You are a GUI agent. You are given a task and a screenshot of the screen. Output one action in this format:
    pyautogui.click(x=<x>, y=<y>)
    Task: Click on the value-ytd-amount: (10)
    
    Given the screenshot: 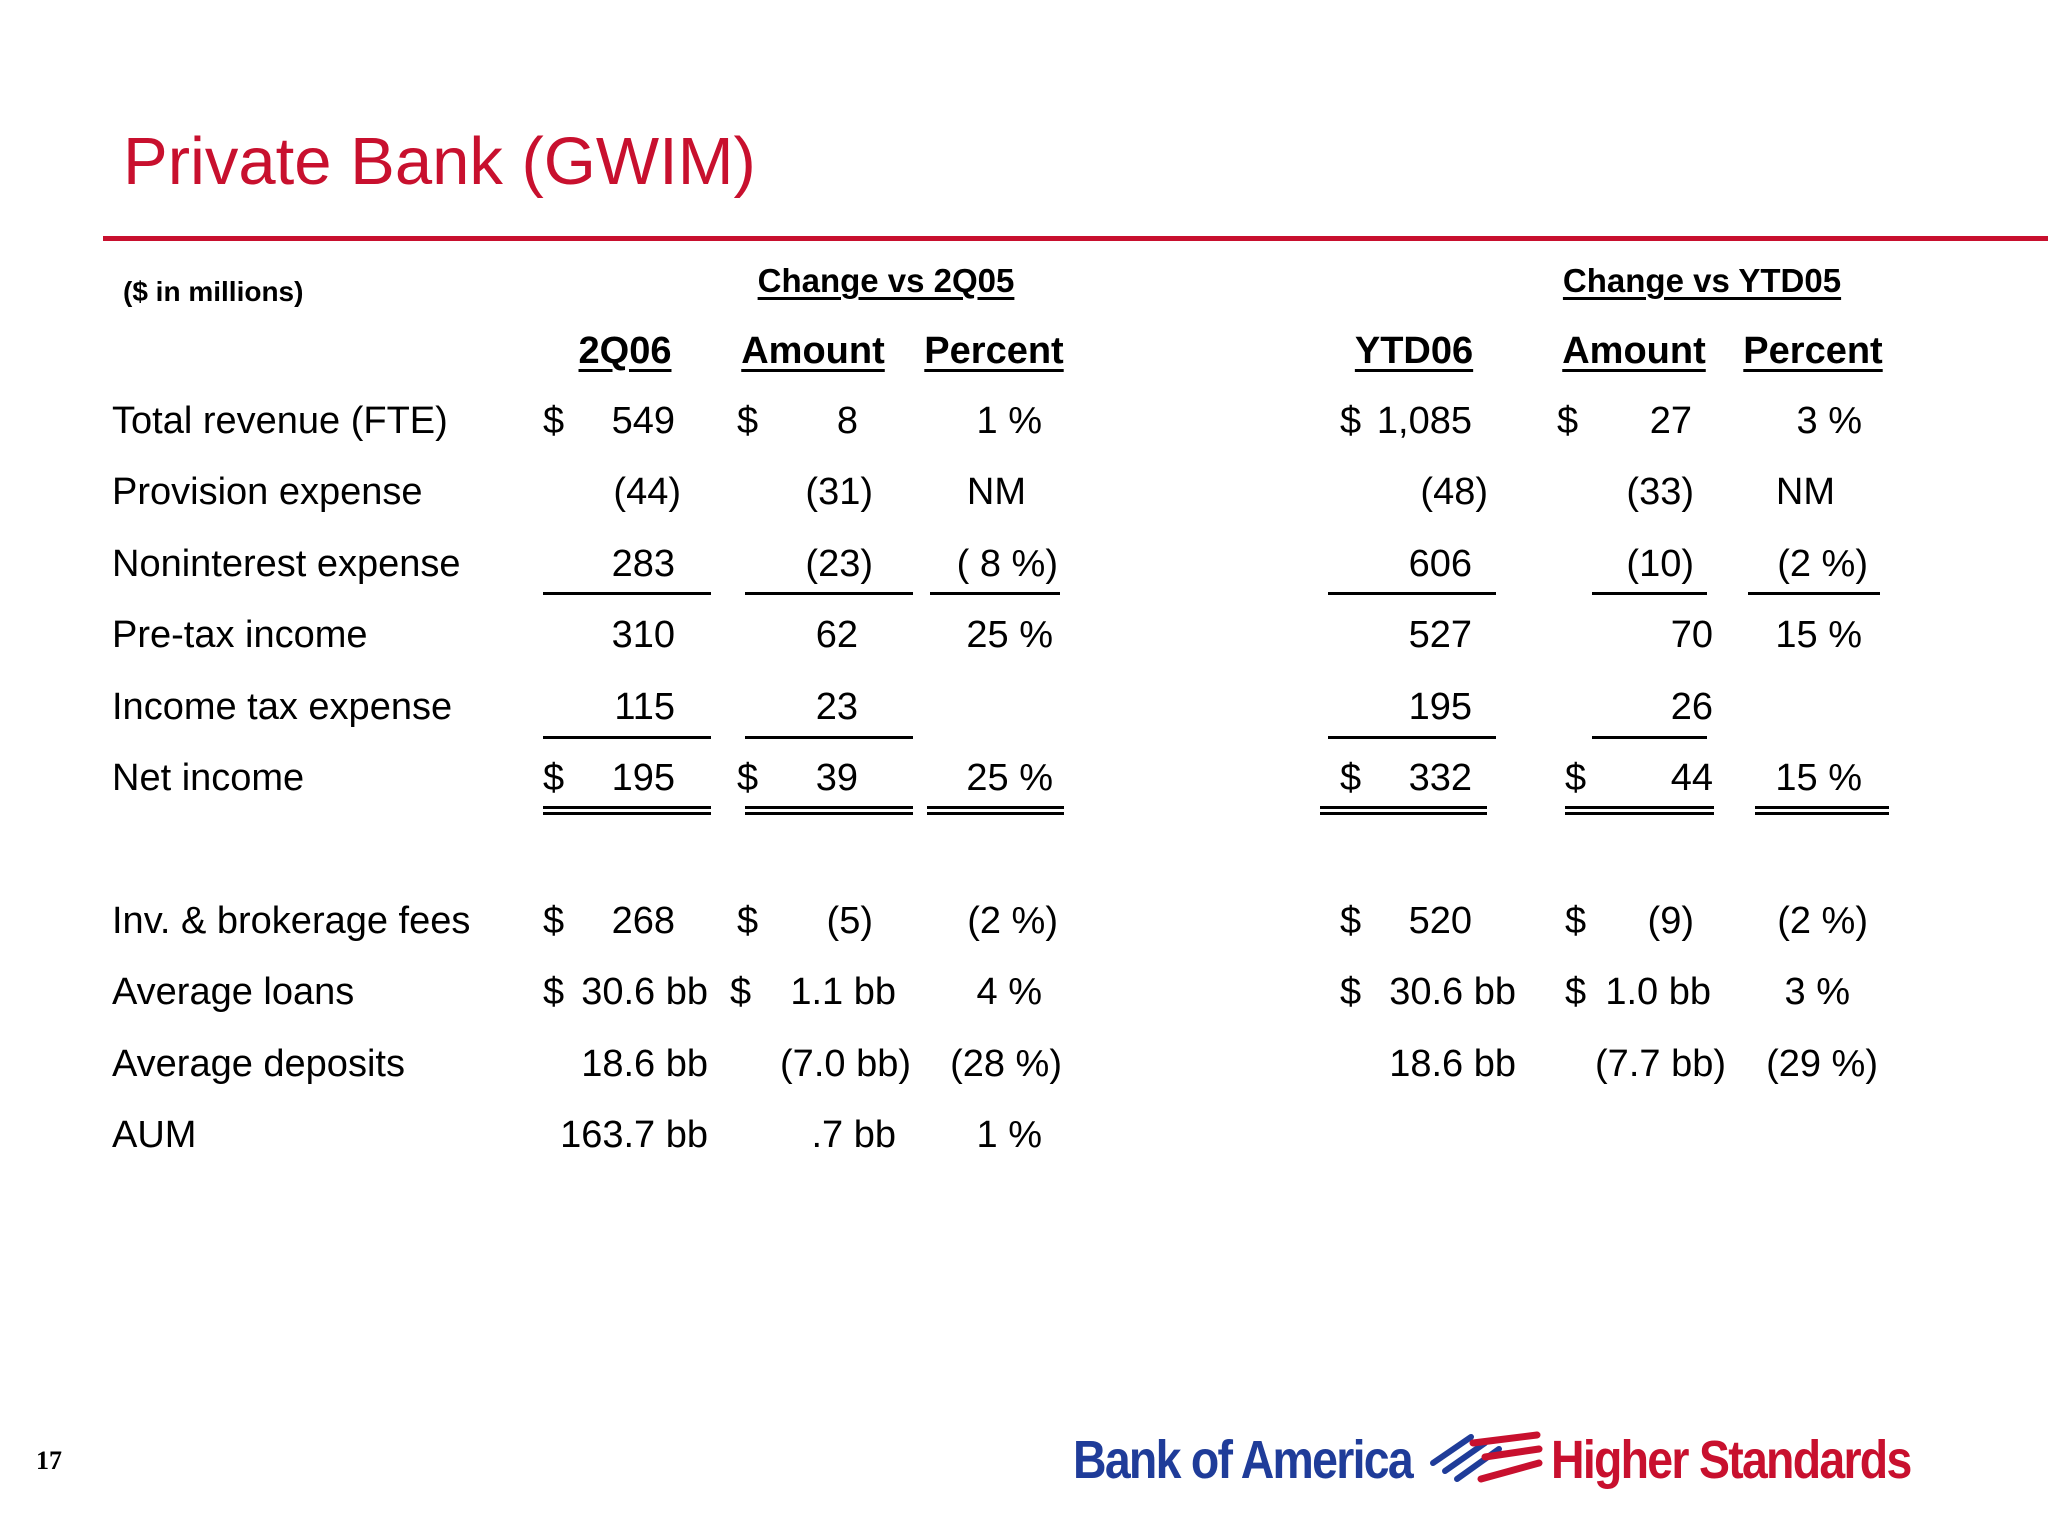 What is the action you would take?
    pyautogui.click(x=1660, y=564)
    